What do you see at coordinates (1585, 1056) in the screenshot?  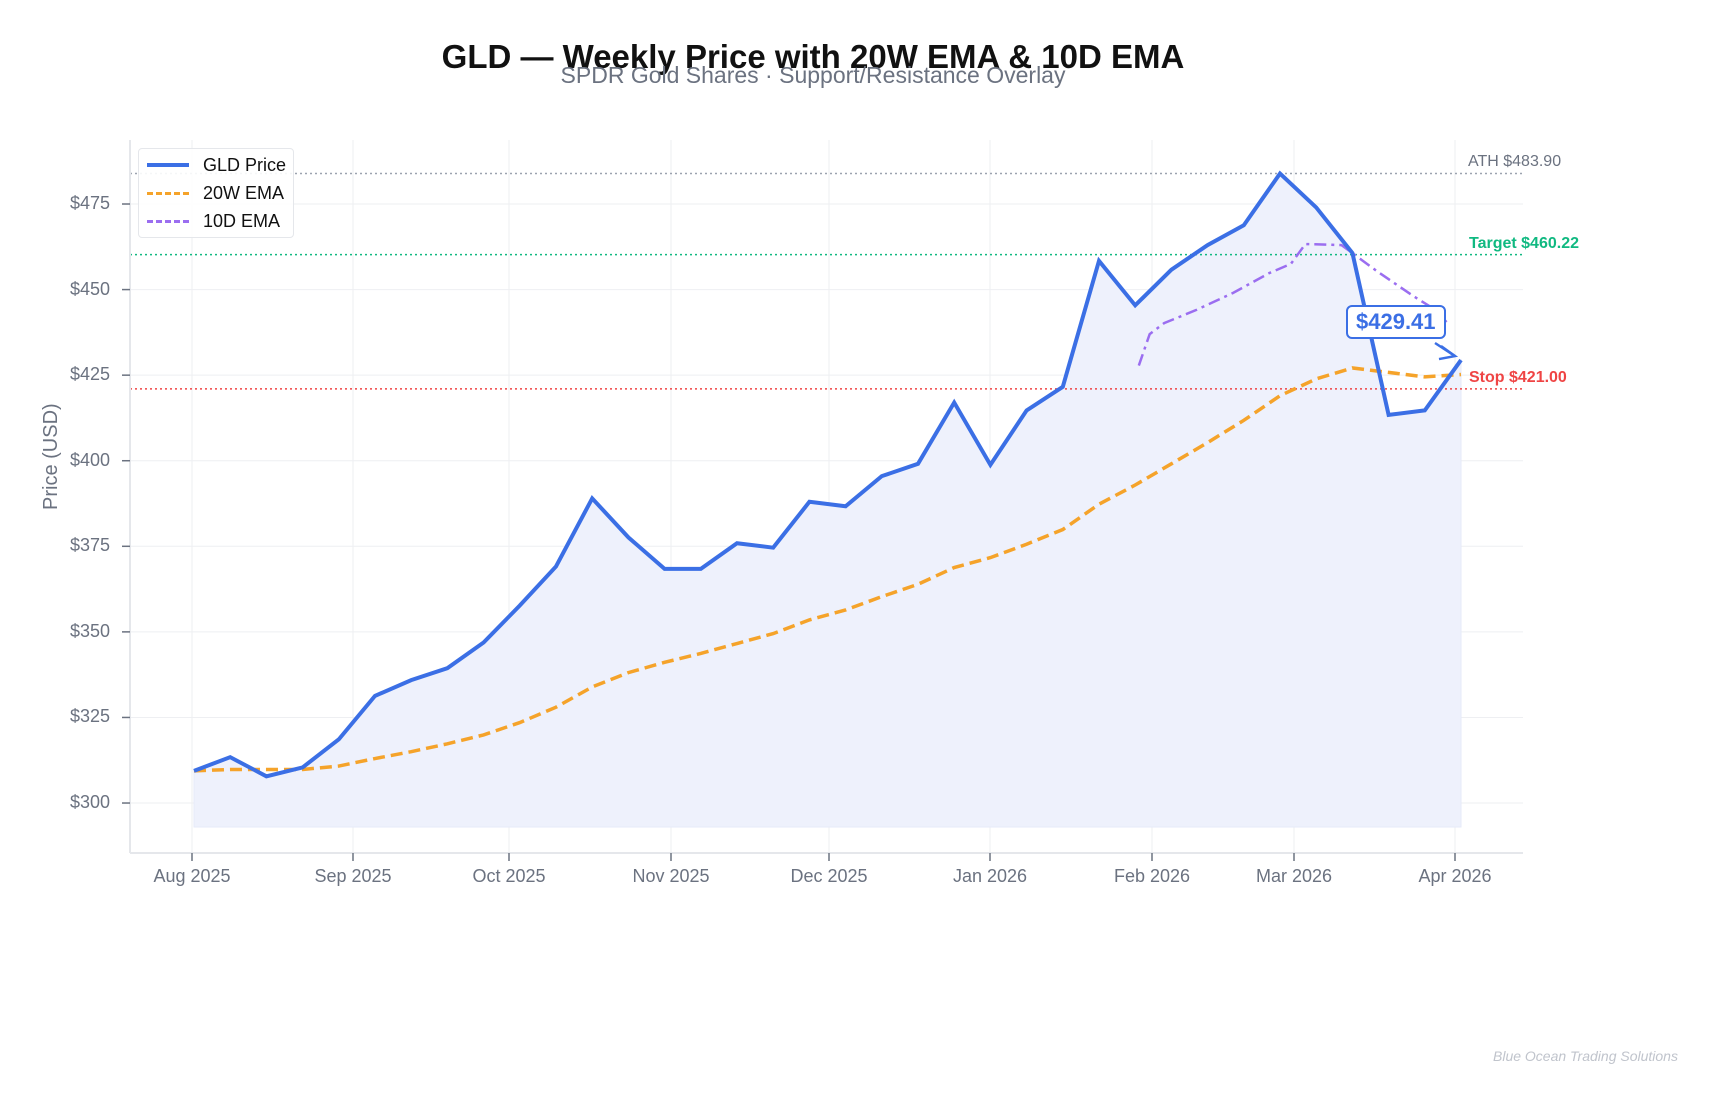 I see `watermark: Blue Ocean Trading Solutions` at bounding box center [1585, 1056].